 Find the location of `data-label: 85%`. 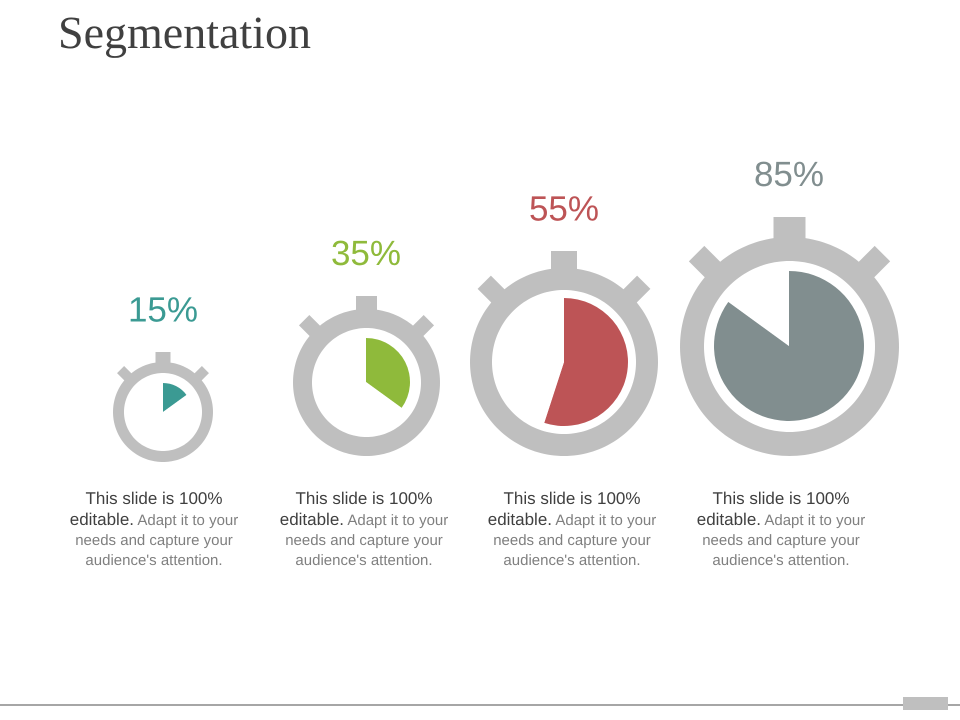

data-label: 85% is located at coordinates (789, 174).